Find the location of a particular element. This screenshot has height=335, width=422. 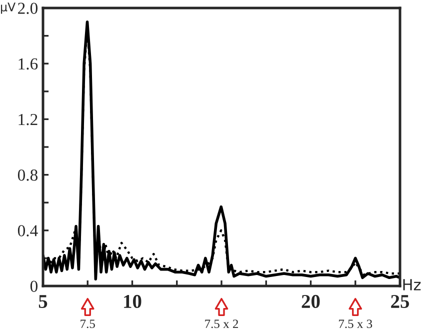

y-tick-label: 0 is located at coordinates (34, 286).